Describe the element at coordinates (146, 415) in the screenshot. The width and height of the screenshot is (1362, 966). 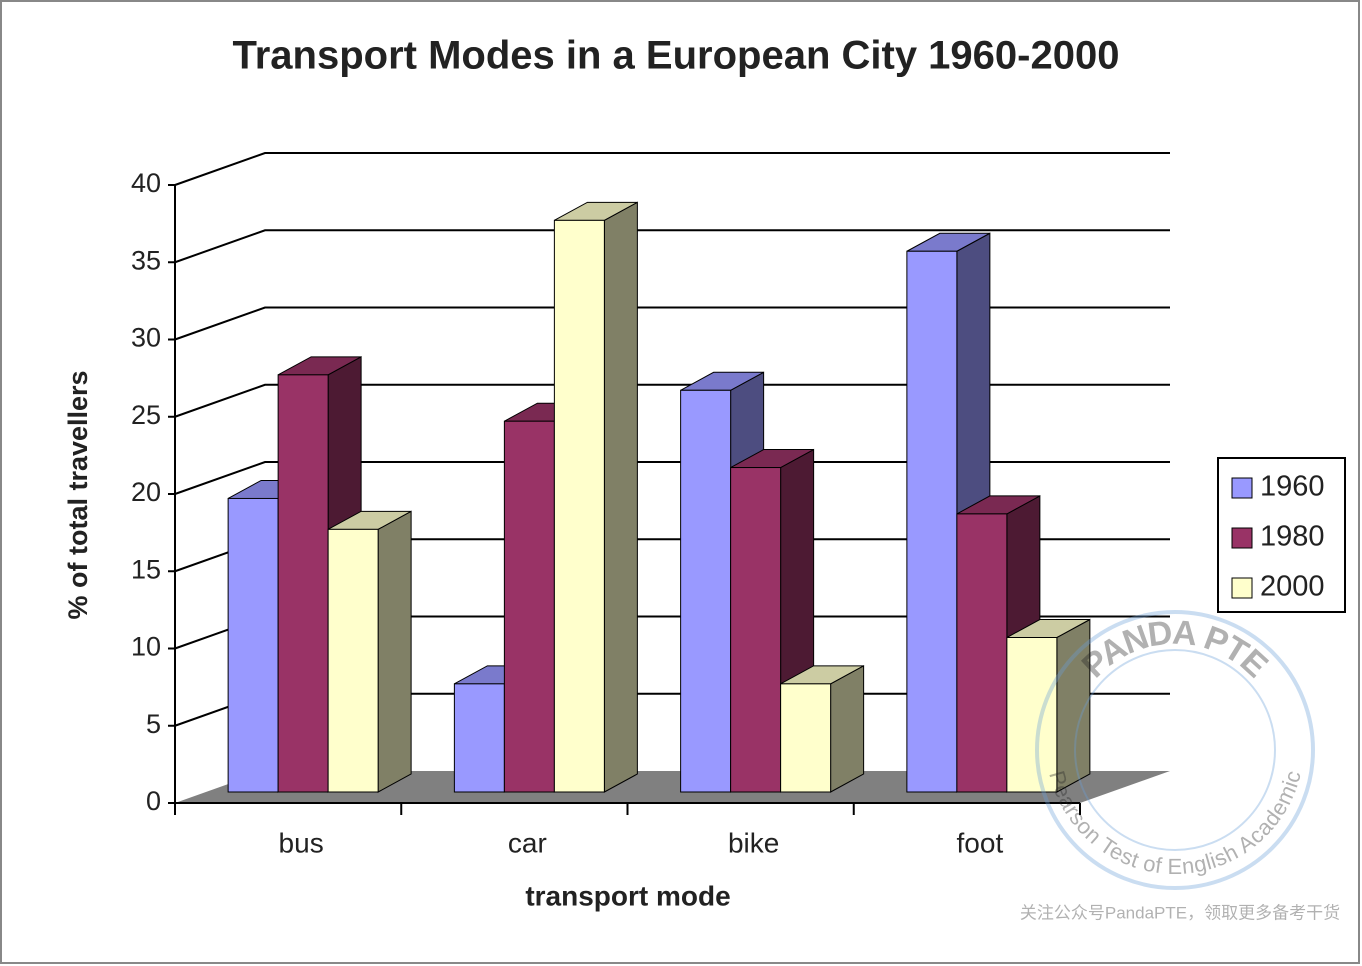
I see `y-tick-label: 25` at that location.